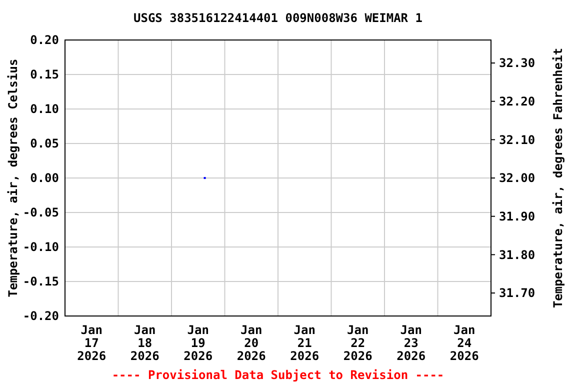 This screenshot has height=384, width=576. Describe the element at coordinates (517, 63) in the screenshot. I see `y2-tick-label: 32.30` at that location.